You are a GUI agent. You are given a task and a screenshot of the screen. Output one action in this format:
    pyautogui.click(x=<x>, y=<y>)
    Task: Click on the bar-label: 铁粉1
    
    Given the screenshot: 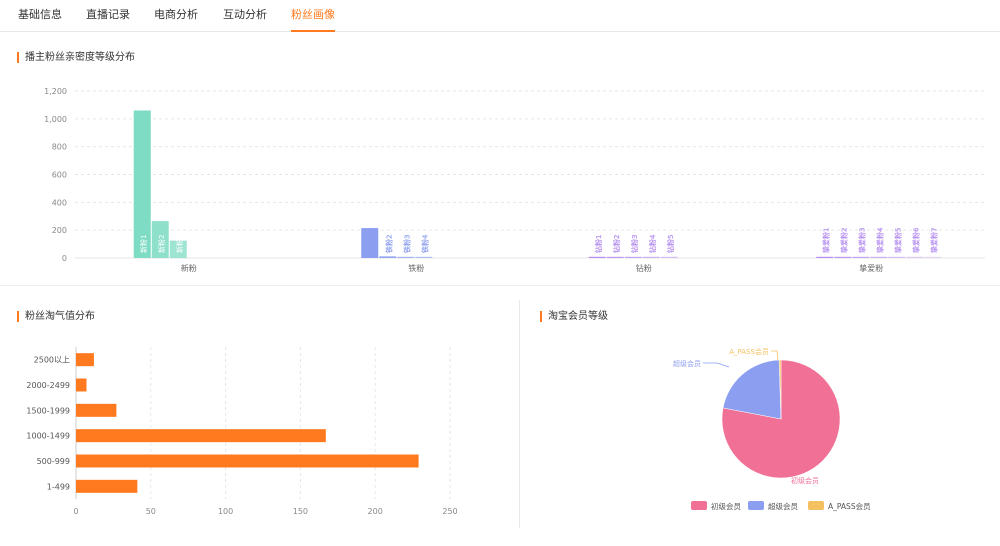 What is the action you would take?
    pyautogui.click(x=370, y=244)
    